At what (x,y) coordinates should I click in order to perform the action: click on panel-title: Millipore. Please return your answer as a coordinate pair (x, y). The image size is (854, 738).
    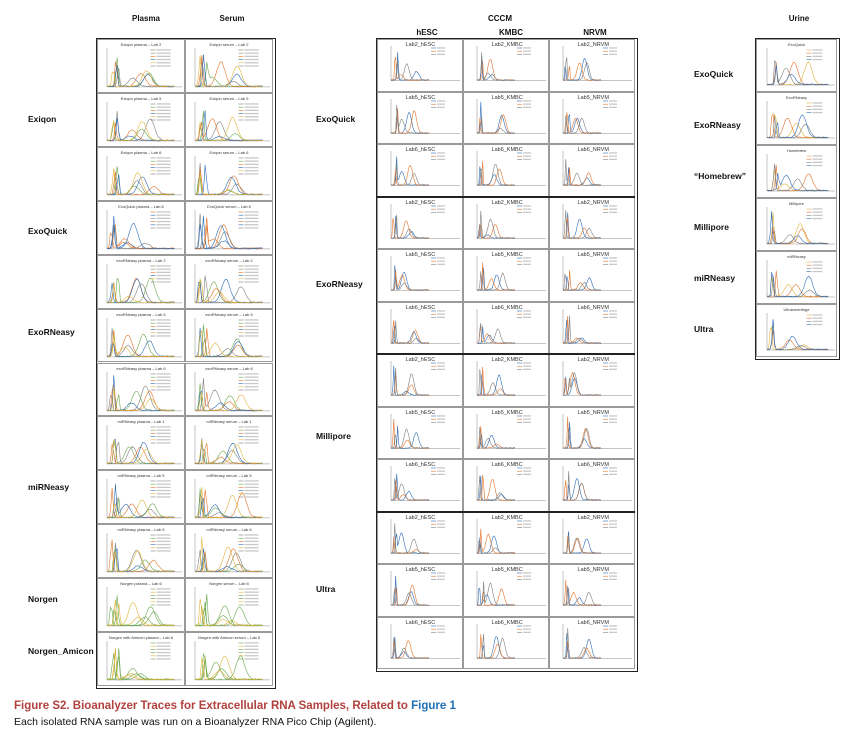
    Looking at the image, I should click on (796, 203).